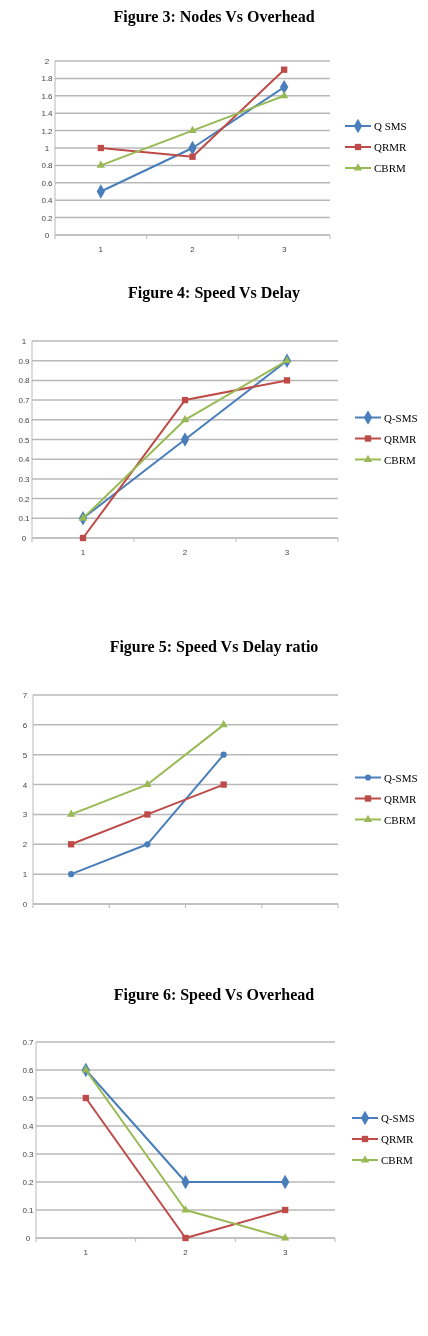 The height and width of the screenshot is (1336, 428). What do you see at coordinates (390, 126) in the screenshot?
I see `legend-label: Q SMS` at bounding box center [390, 126].